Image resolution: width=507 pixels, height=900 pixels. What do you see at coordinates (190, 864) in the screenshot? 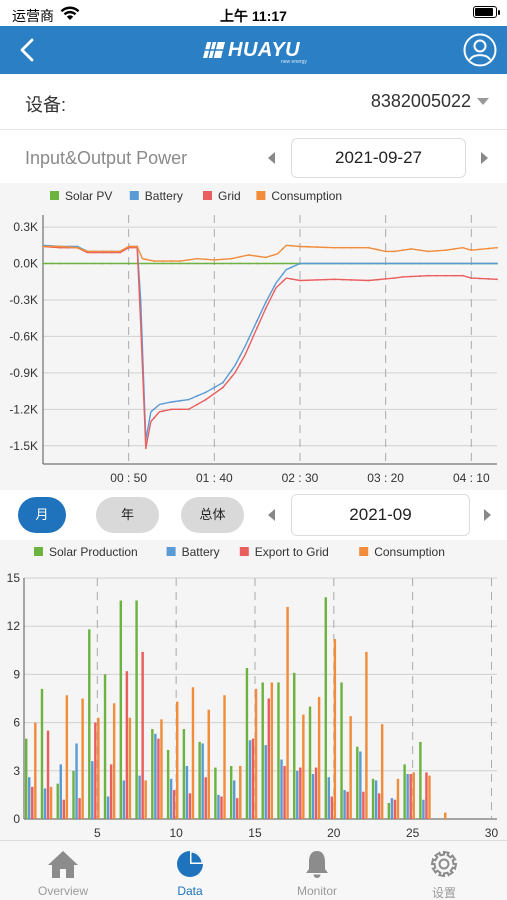
I see `pie-chart-icon` at bounding box center [190, 864].